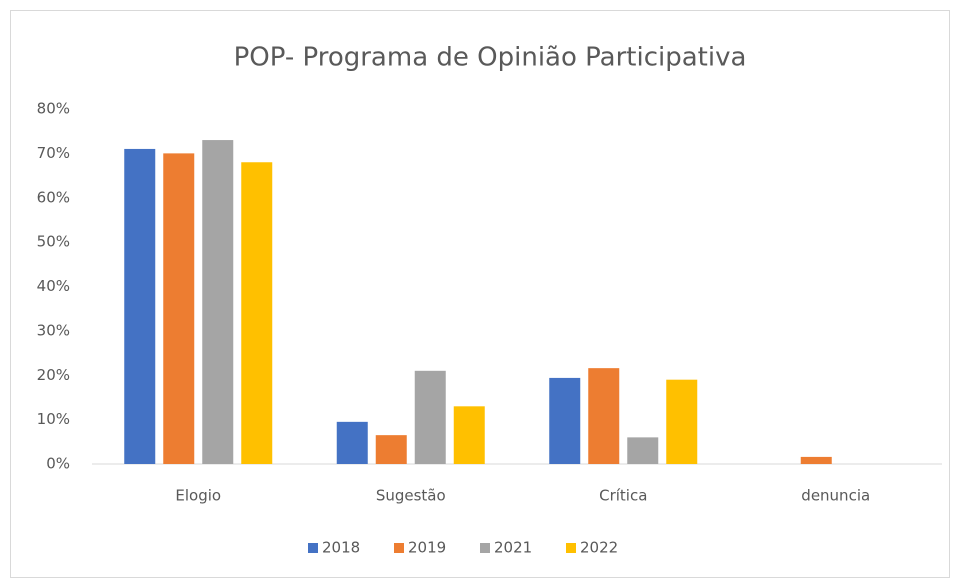 This screenshot has height=583, width=960. Describe the element at coordinates (341, 548) in the screenshot. I see `legend-label: 2018` at that location.